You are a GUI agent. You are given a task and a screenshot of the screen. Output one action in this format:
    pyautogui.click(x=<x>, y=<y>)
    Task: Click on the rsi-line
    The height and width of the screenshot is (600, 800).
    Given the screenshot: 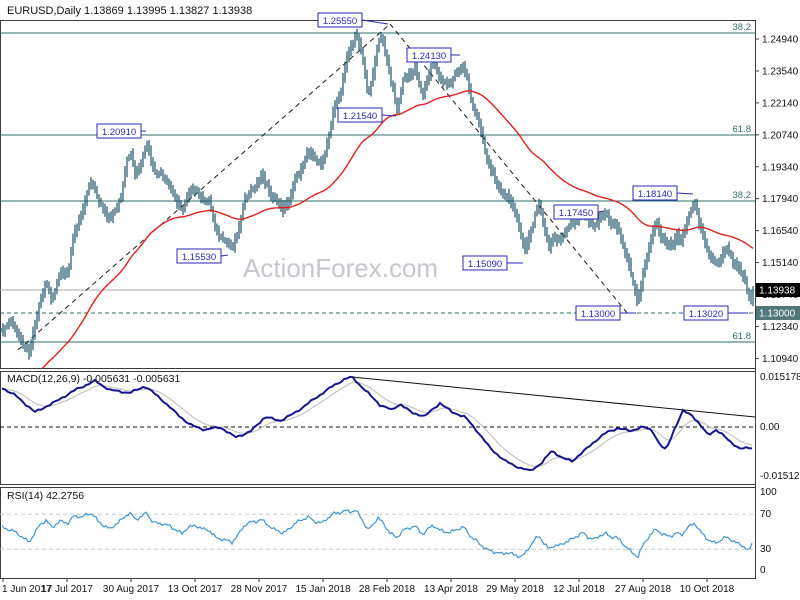 What is the action you would take?
    pyautogui.click(x=377, y=534)
    